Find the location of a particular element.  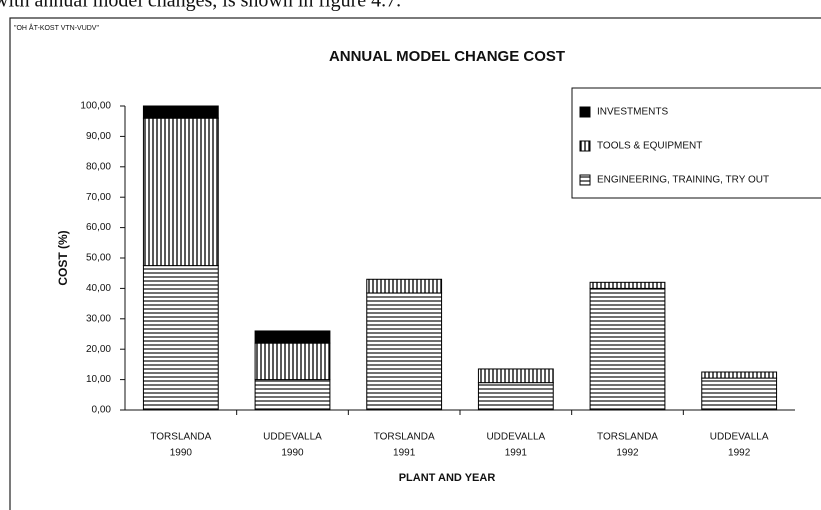

x-axis-label: PLANT AND YEAR is located at coordinates (447, 478).